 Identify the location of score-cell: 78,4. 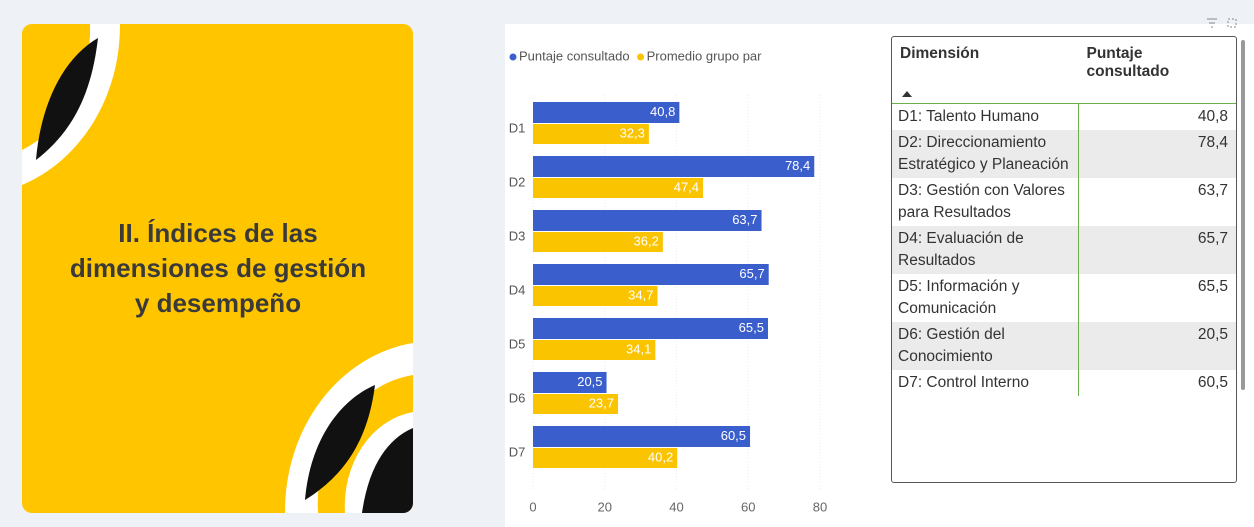
(1212, 142).